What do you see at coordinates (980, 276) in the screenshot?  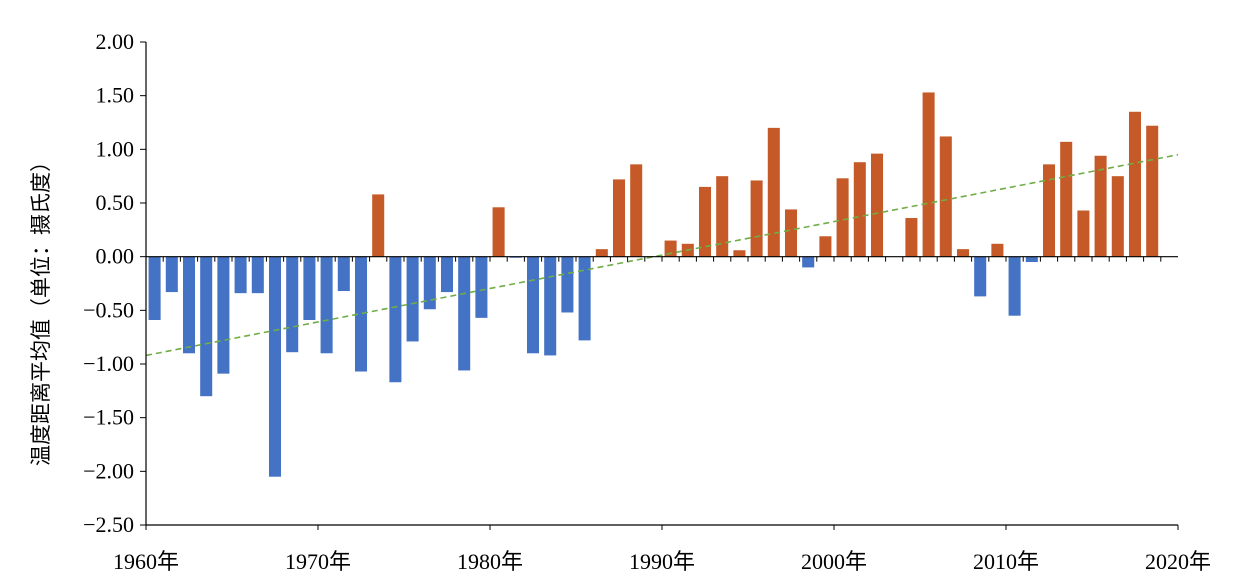 I see `bar-2009` at bounding box center [980, 276].